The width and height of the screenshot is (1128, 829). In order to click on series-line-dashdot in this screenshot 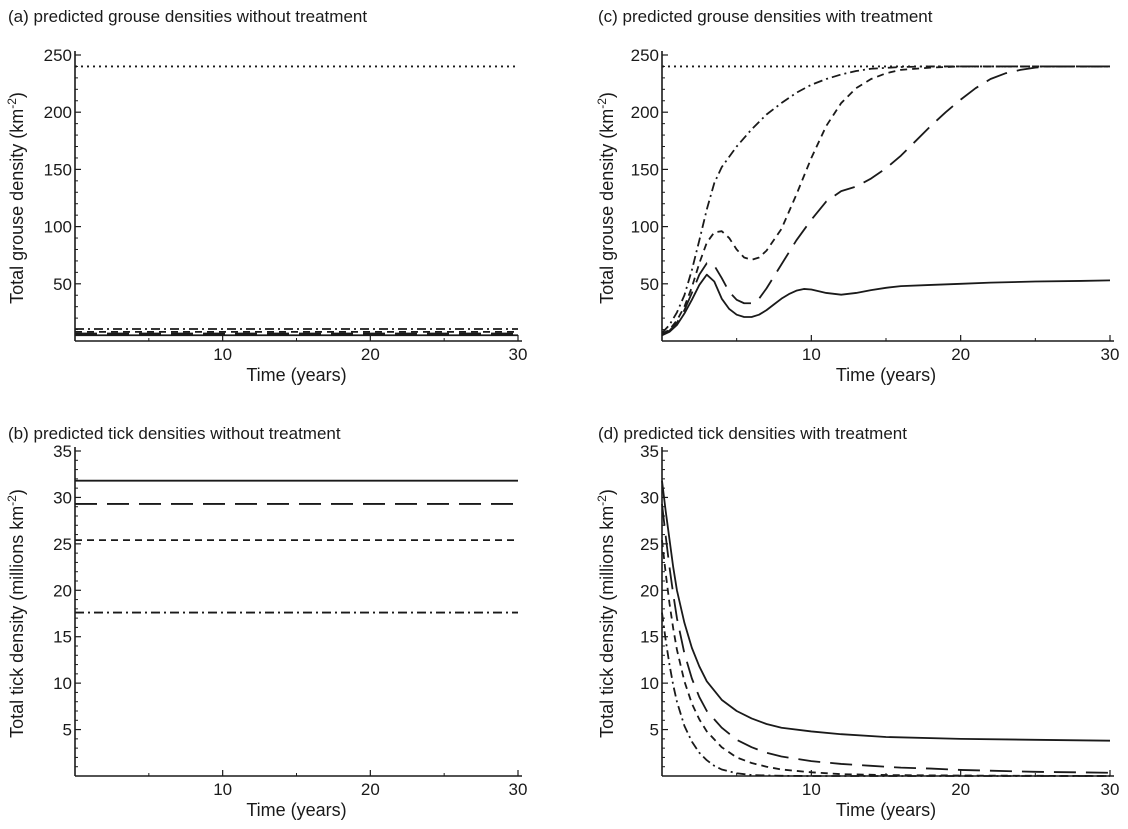, I will do `click(885, 199)`.